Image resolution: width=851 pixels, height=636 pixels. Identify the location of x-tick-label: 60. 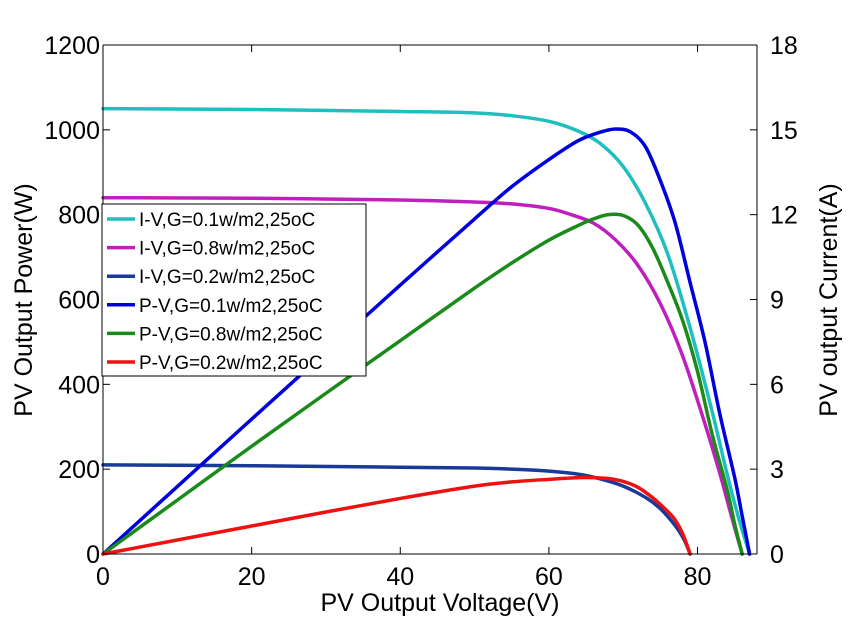
(549, 577).